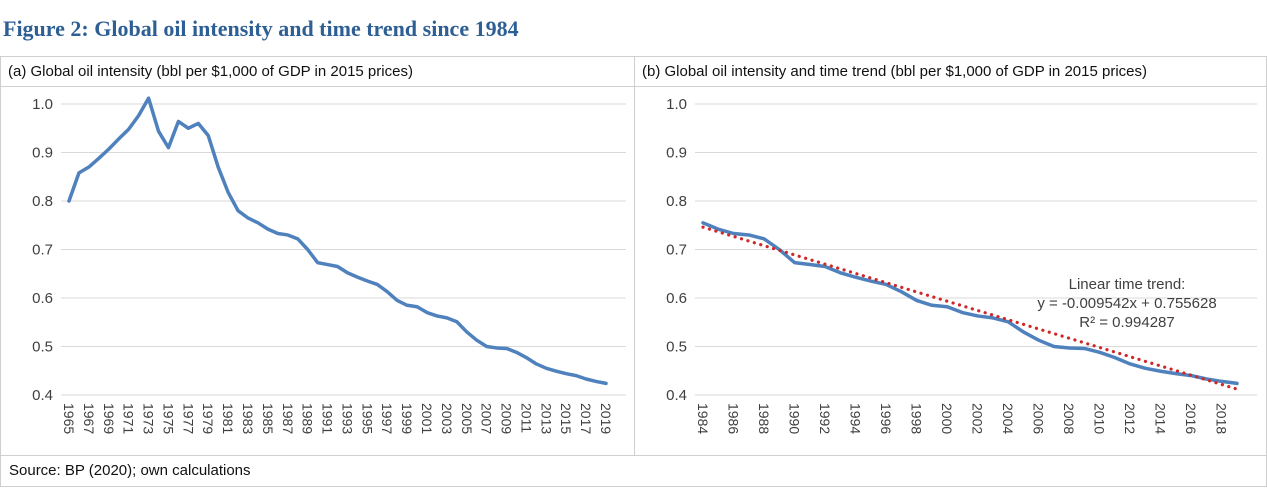 This screenshot has height=503, width=1267. Describe the element at coordinates (328, 418) in the screenshot. I see `x-tick-label: 1991` at that location.